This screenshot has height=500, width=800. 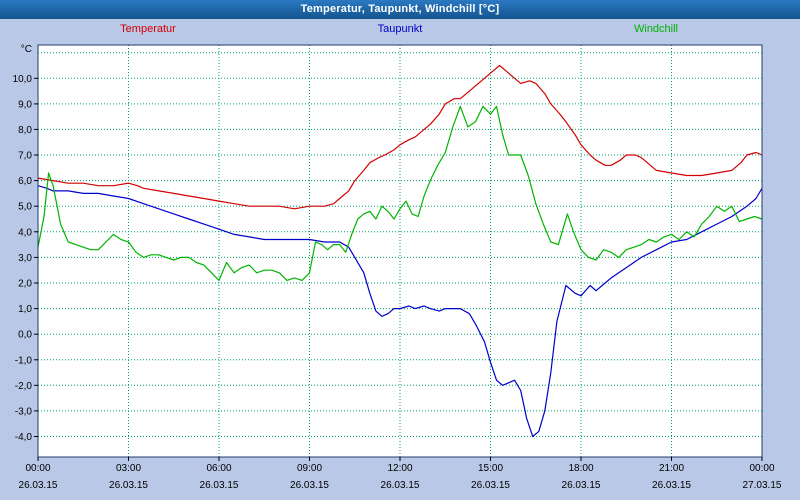 What do you see at coordinates (24, 437) in the screenshot?
I see `y-tick-label: -4,0` at bounding box center [24, 437].